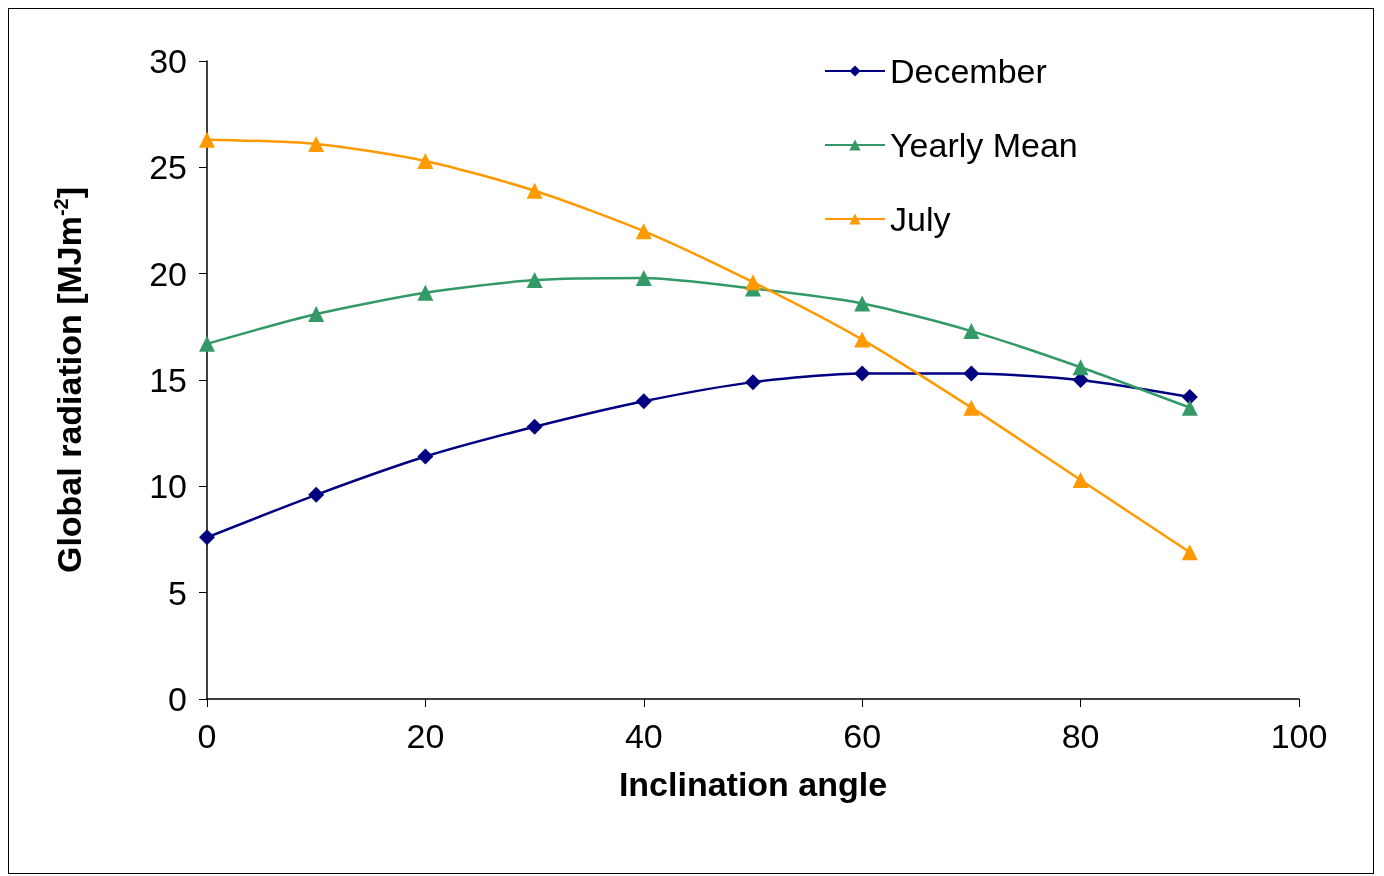 This screenshot has height=876, width=1384. Describe the element at coordinates (168, 167) in the screenshot. I see `y-tick-label: 25` at that location.